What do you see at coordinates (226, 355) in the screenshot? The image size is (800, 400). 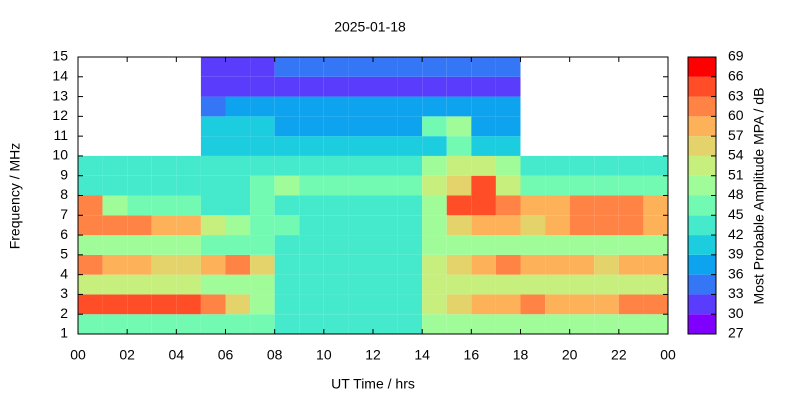 I see `x-tick-label: 06` at bounding box center [226, 355].